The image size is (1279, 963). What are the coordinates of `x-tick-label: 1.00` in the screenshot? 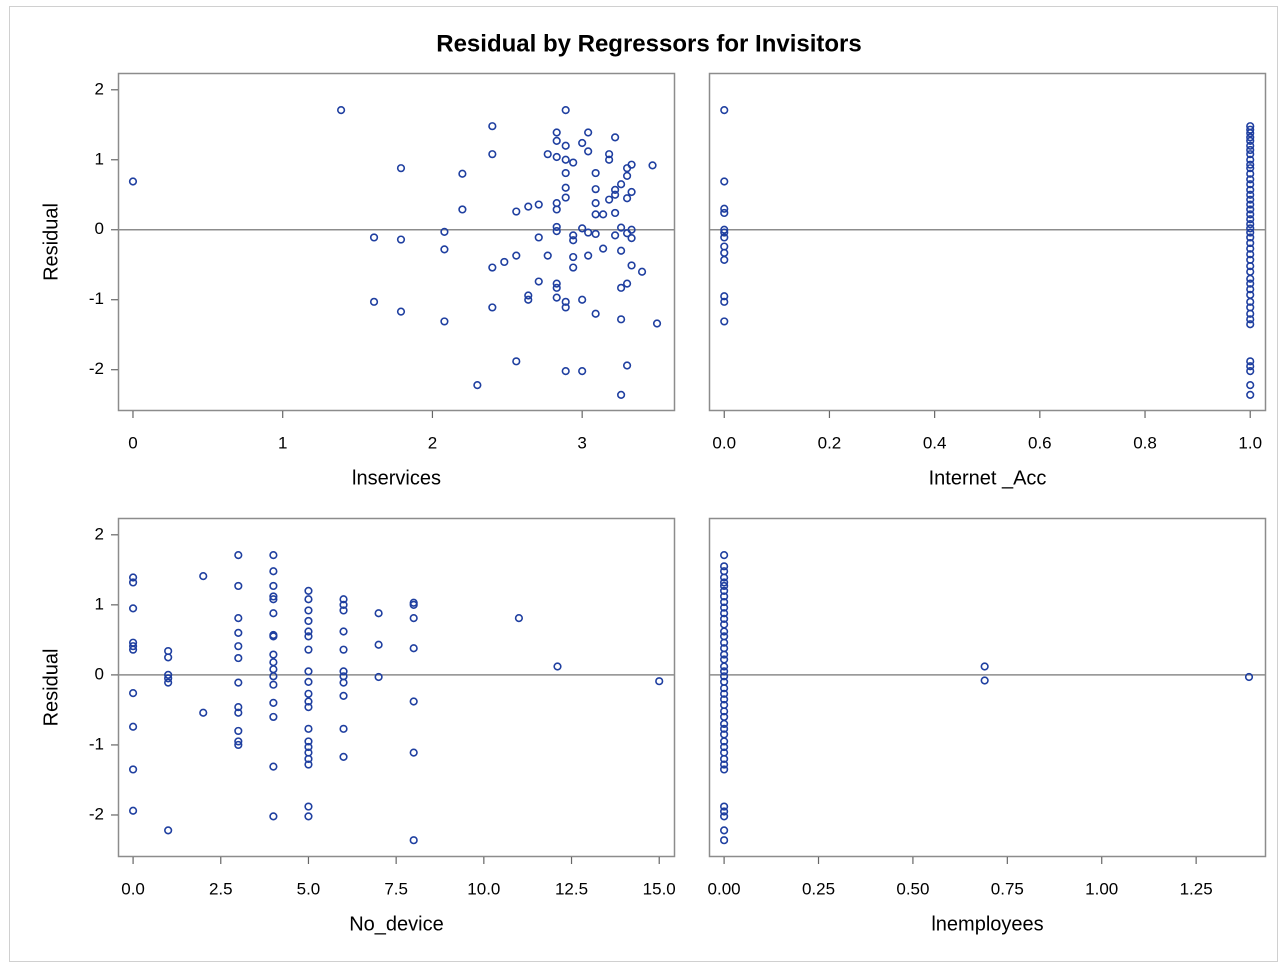 It's located at (1101, 888).